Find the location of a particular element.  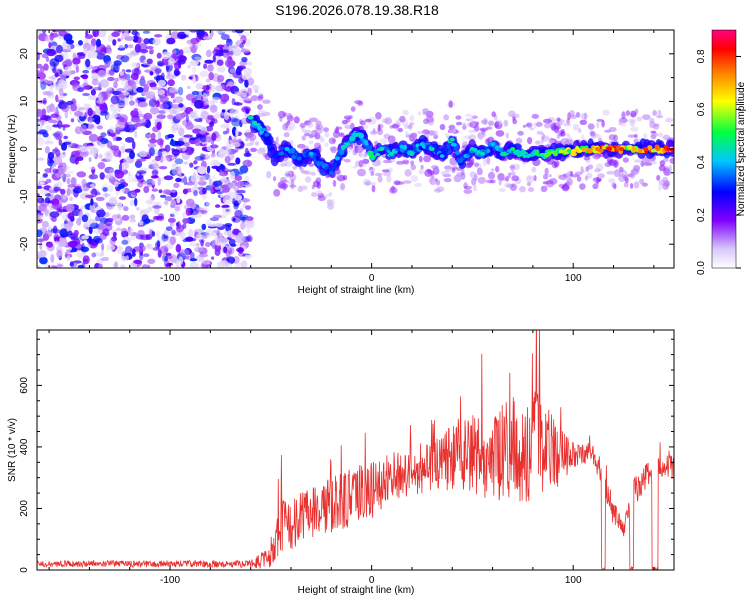

y-tick-label: 200 is located at coordinates (24, 508).